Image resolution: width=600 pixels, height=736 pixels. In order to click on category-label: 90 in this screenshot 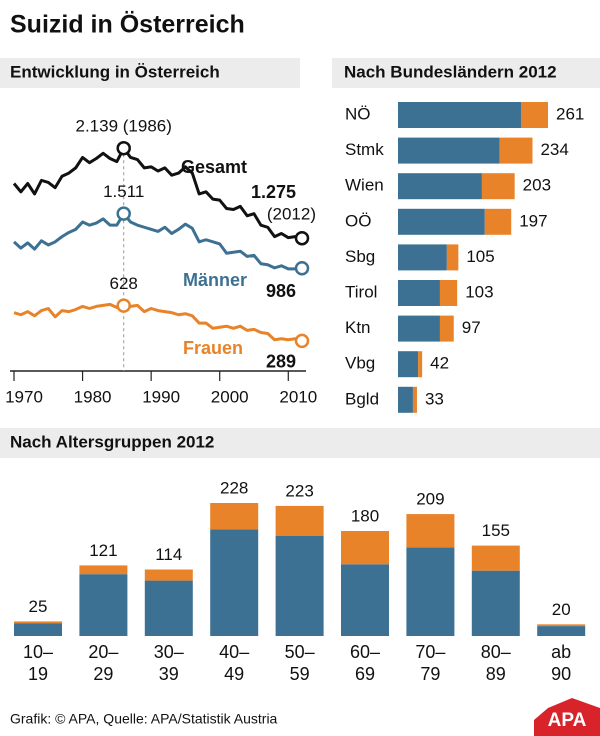, I will do `click(561, 674)`.